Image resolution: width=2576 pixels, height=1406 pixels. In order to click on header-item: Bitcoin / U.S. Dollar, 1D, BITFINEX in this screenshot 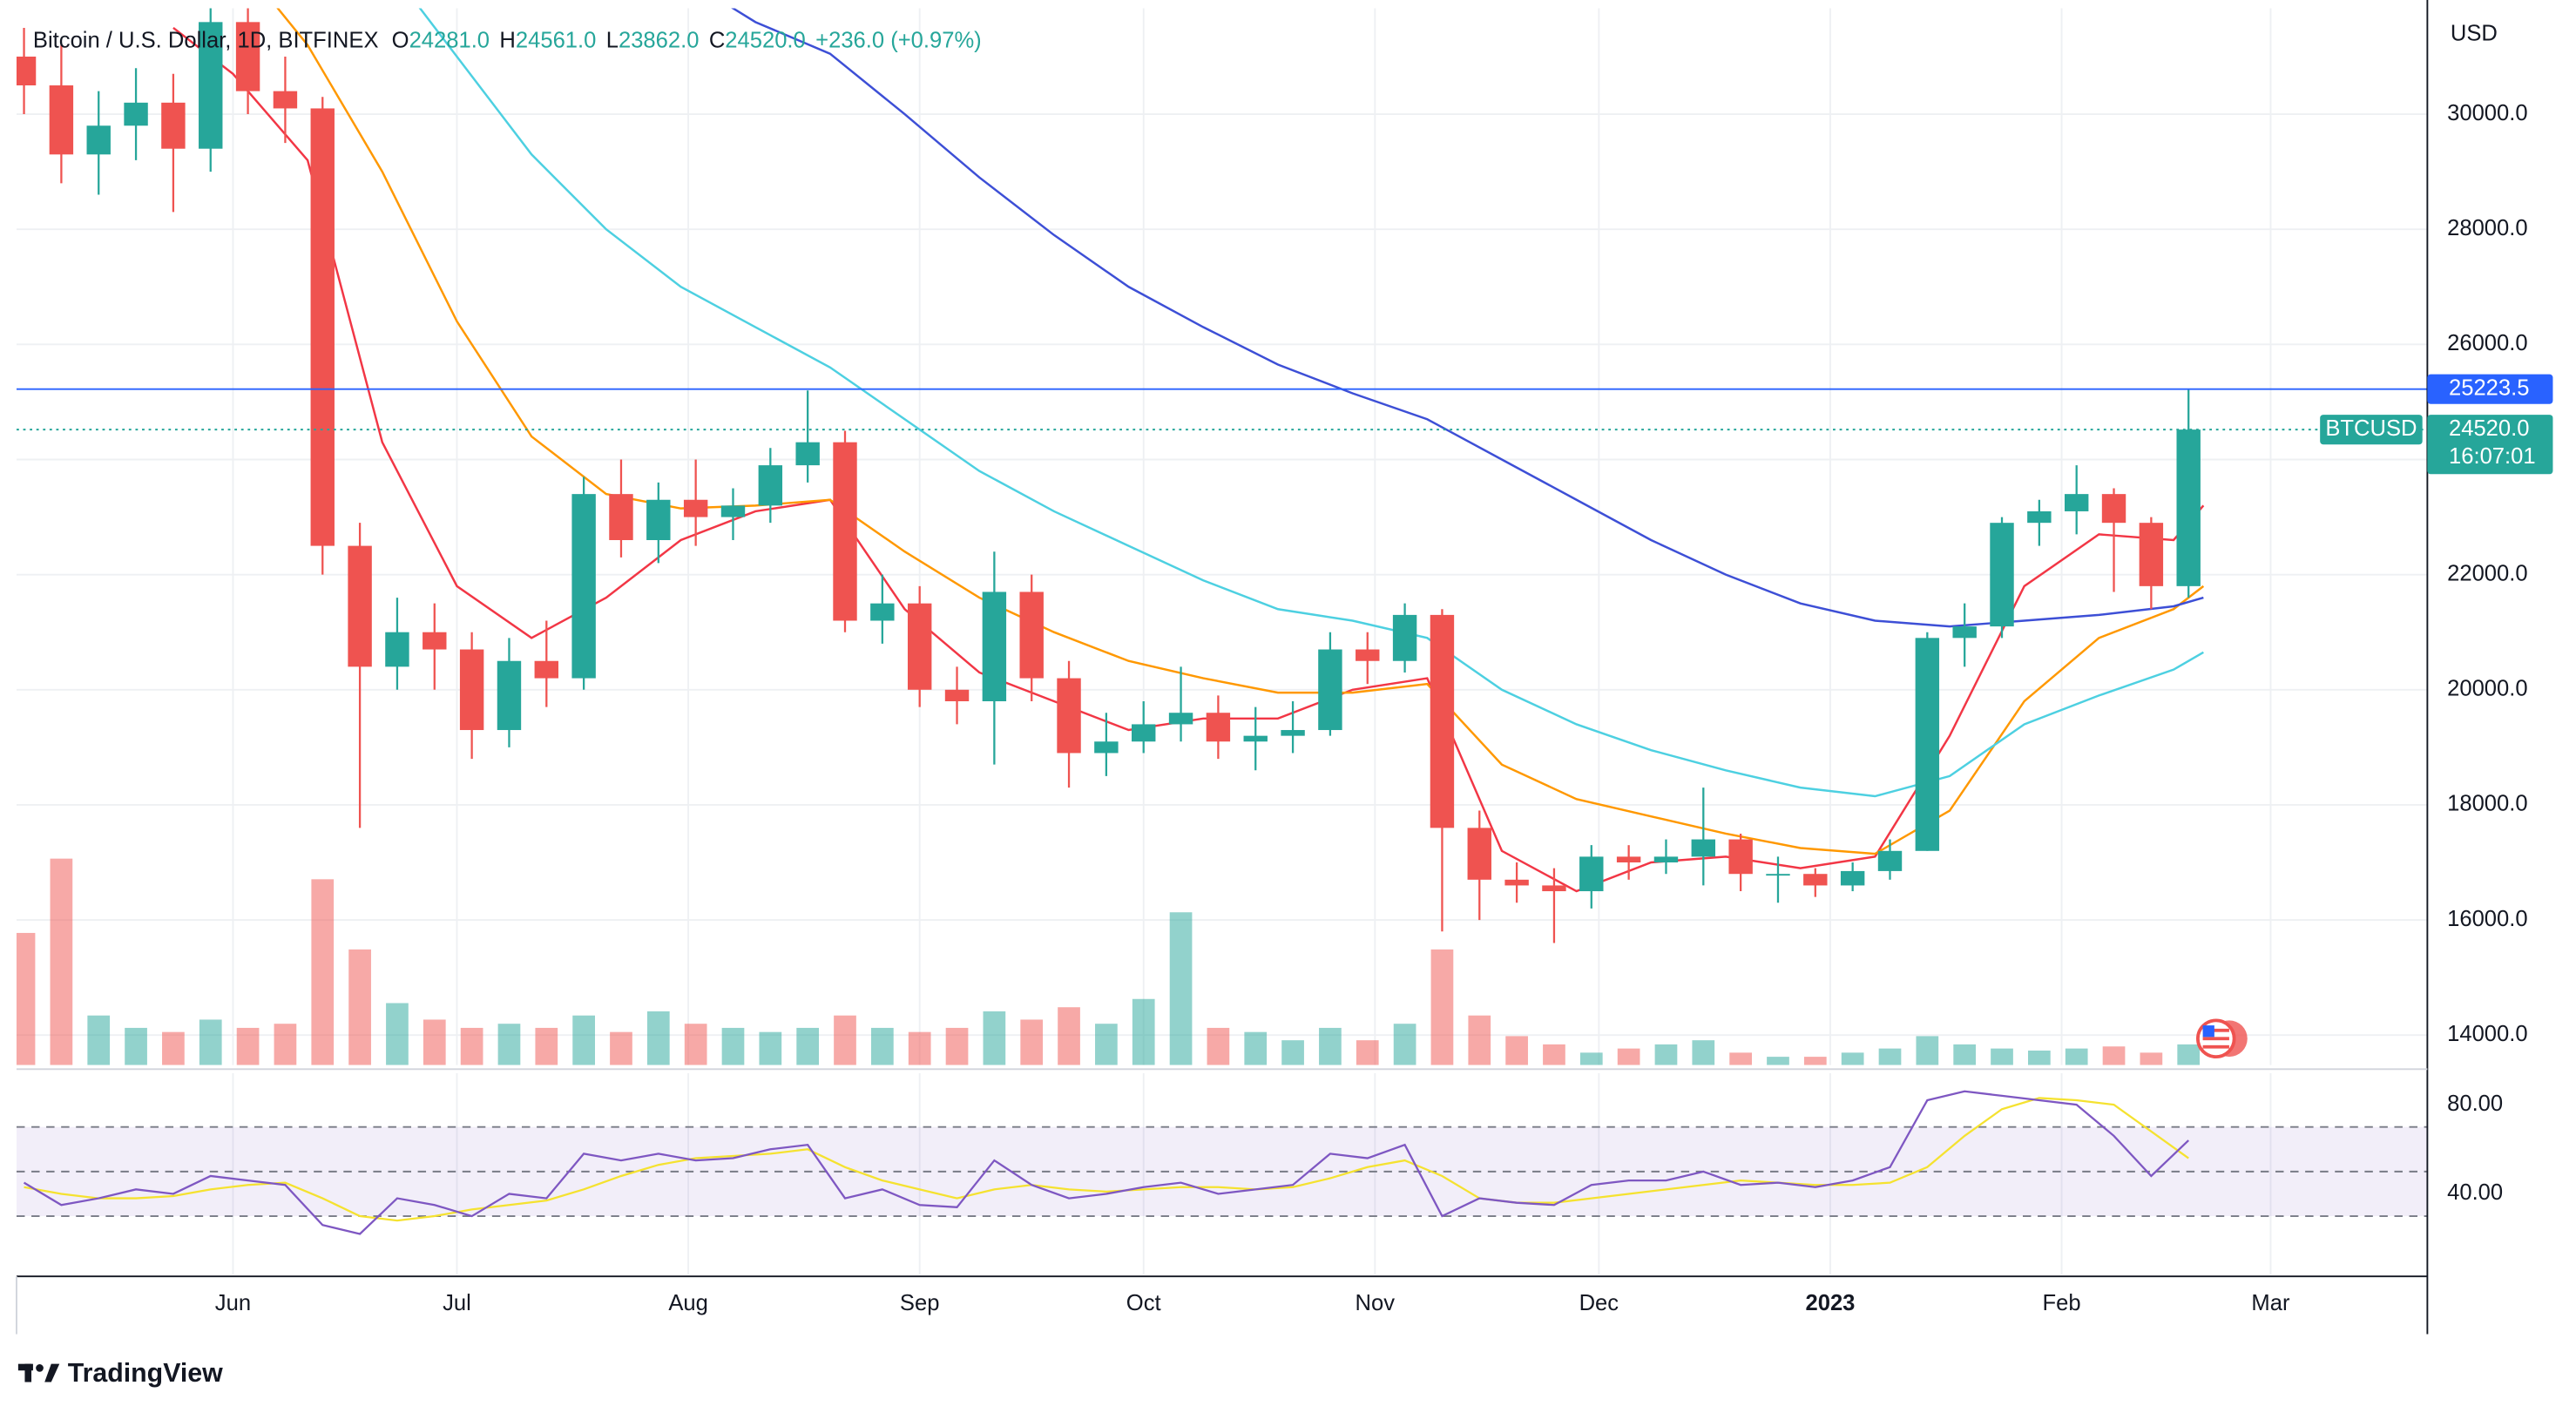, I will do `click(206, 40)`.